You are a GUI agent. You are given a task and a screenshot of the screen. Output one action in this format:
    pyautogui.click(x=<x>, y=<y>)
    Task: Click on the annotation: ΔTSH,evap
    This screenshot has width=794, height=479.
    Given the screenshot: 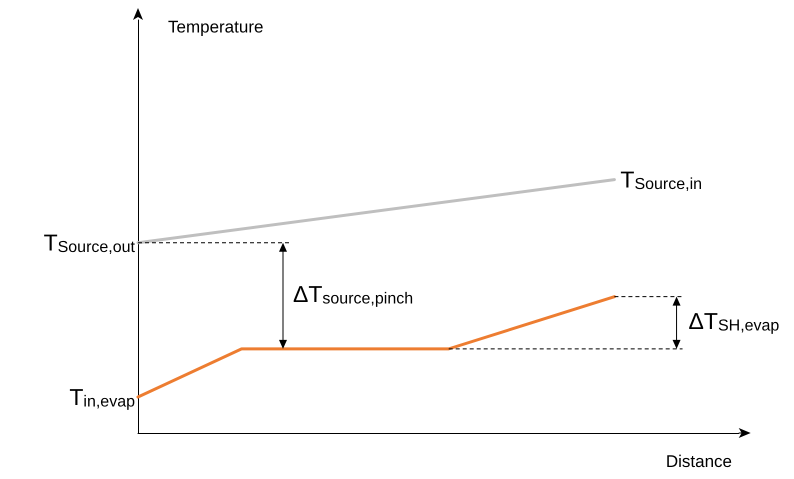 What is the action you would take?
    pyautogui.click(x=734, y=321)
    